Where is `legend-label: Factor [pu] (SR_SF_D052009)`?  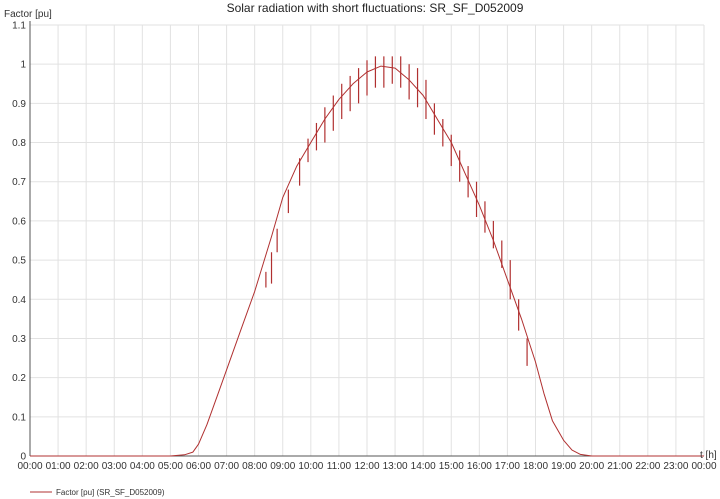 legend-label: Factor [pu] (SR_SF_D052009) is located at coordinates (110, 492).